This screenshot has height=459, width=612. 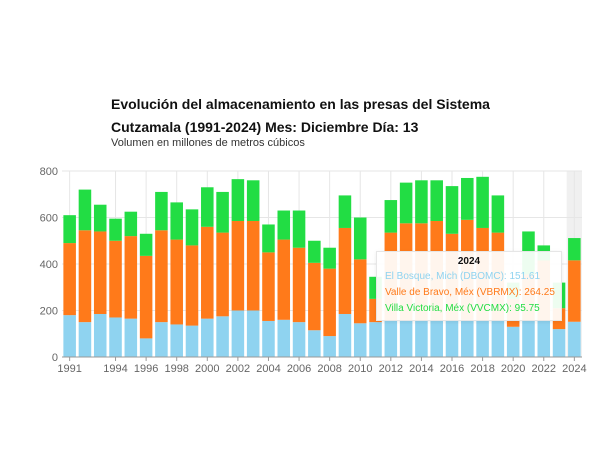 I want to click on x-tick-label: 2010, so click(x=360, y=369).